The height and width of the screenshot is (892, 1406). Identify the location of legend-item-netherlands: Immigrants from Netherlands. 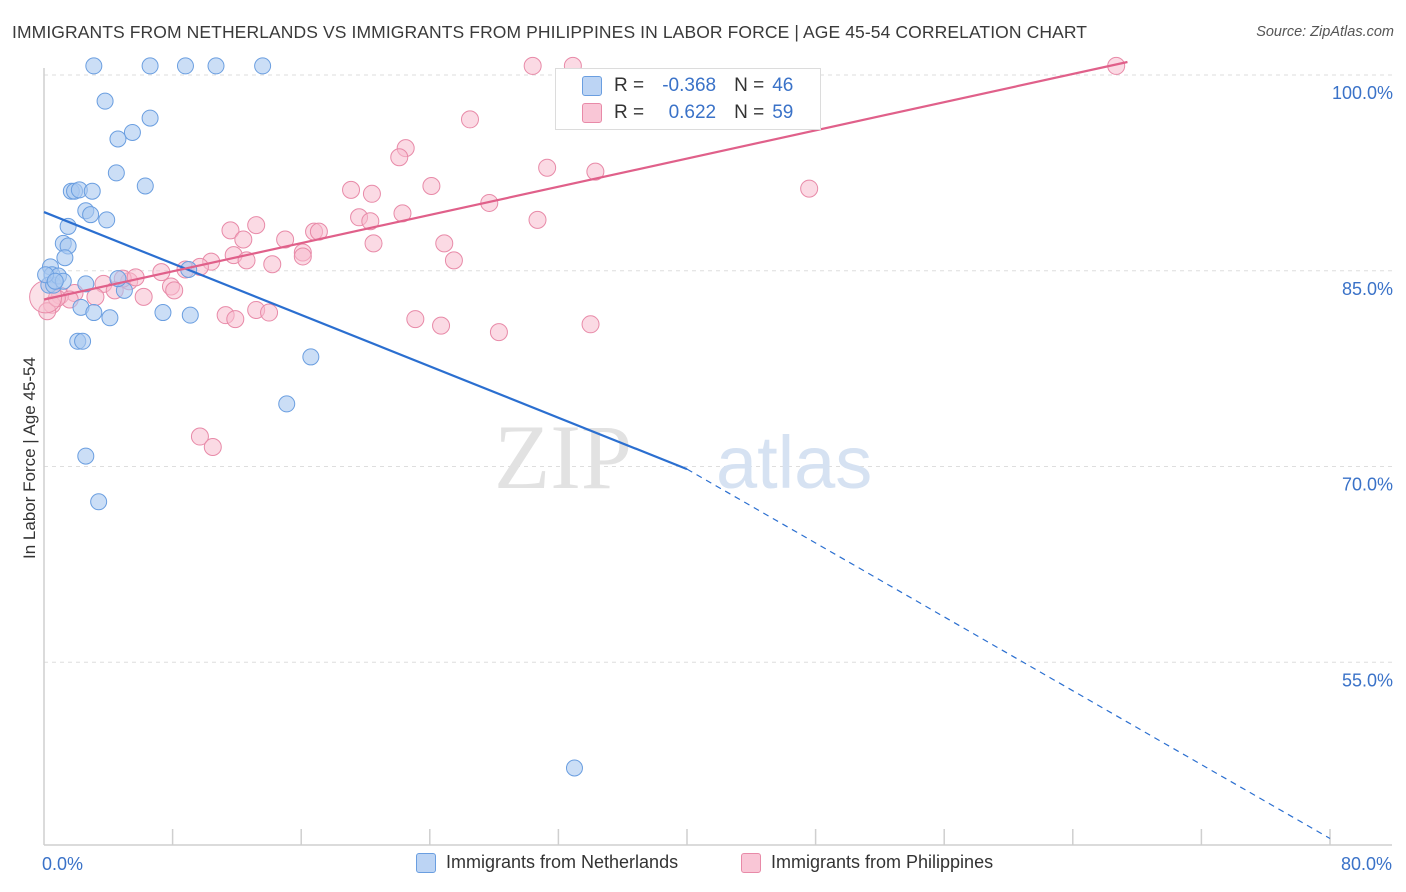
(547, 862).